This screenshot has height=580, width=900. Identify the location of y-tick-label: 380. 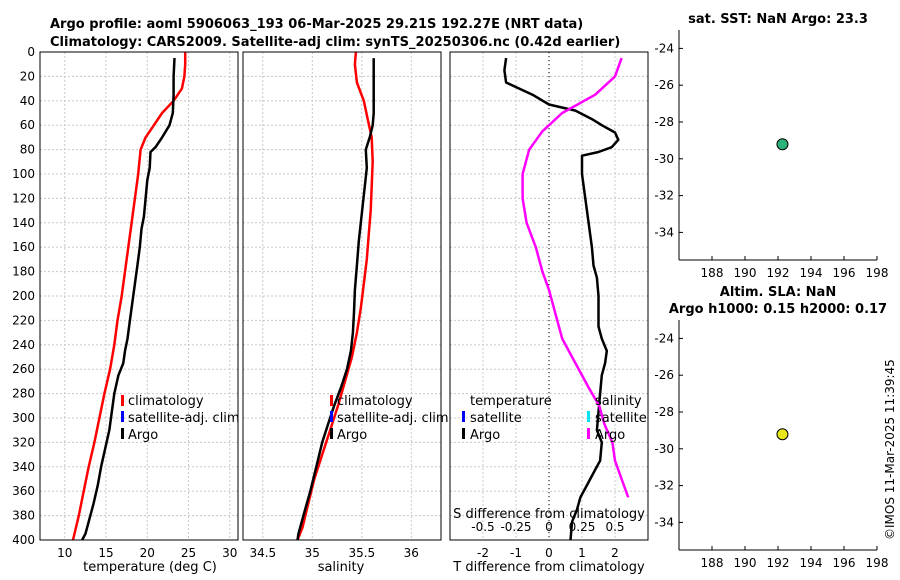
(23, 516).